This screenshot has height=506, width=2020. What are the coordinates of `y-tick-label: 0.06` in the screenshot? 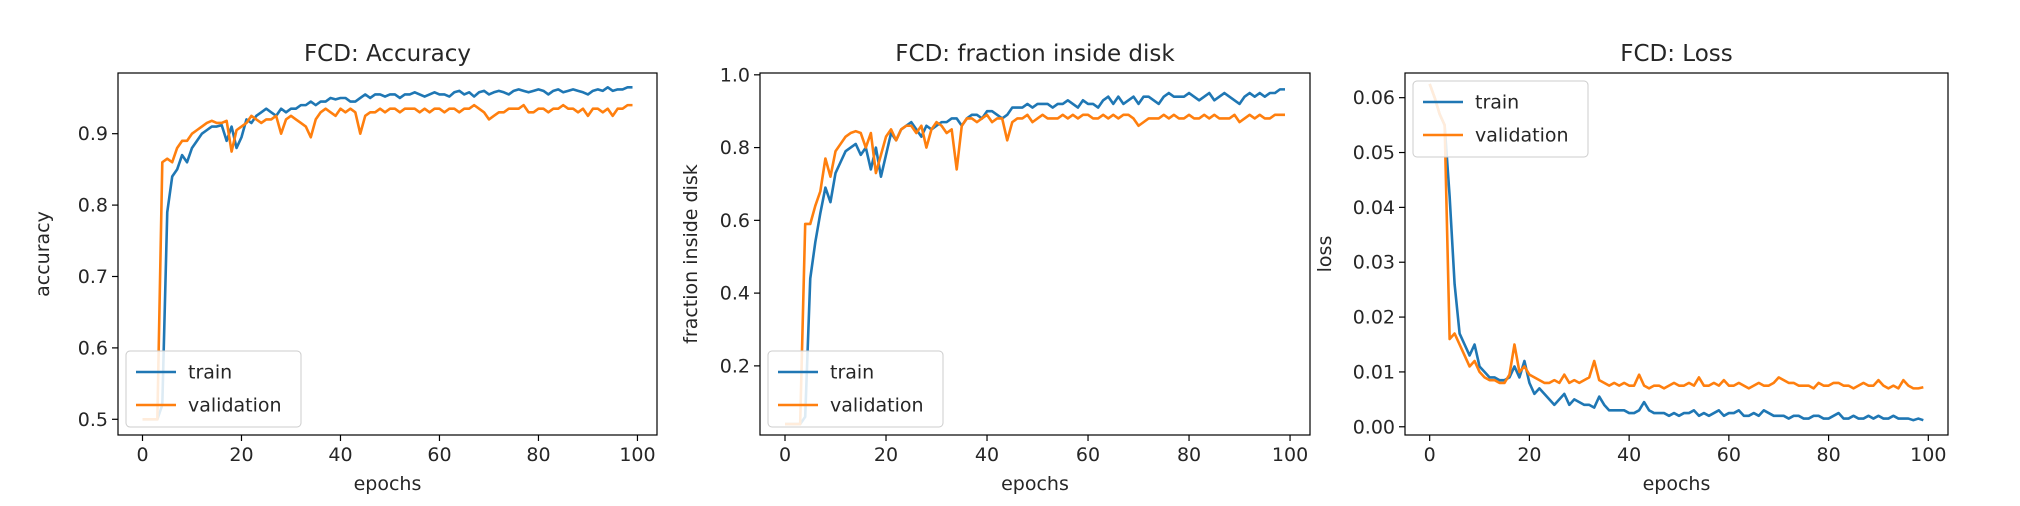 It's located at (1374, 98).